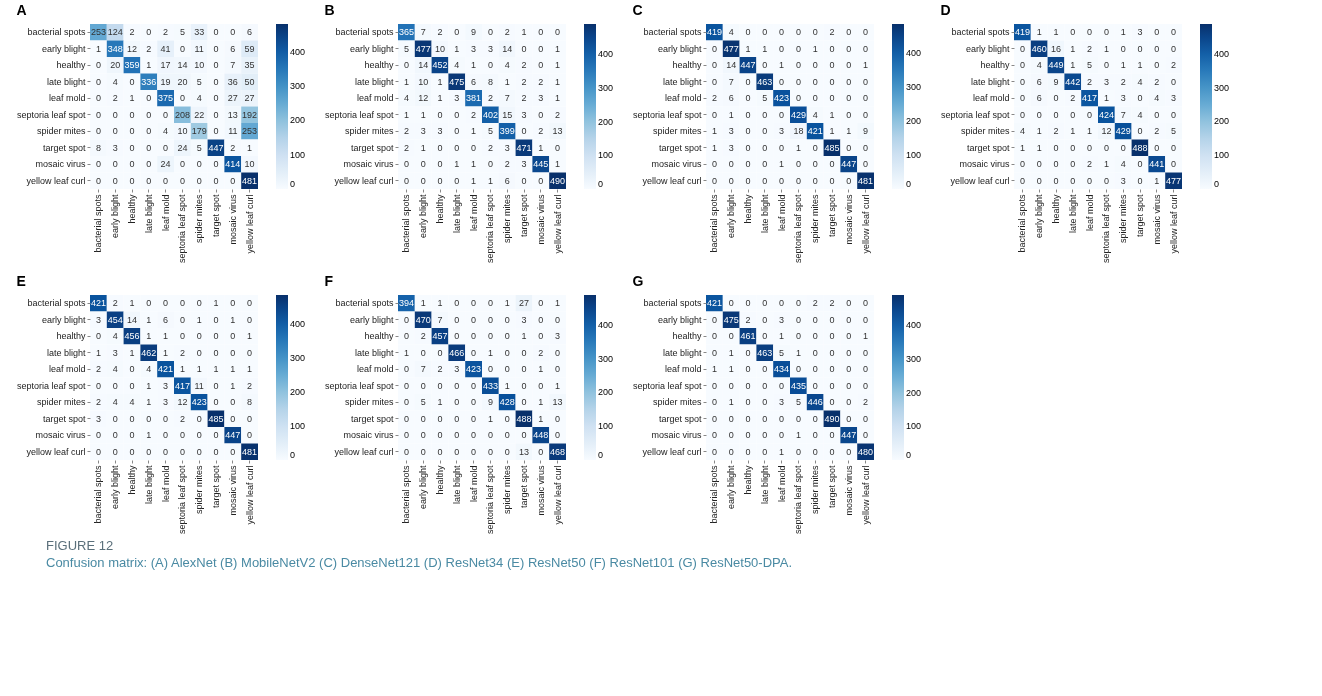 The image size is (1322, 696). What do you see at coordinates (507, 219) in the screenshot?
I see `x-tick-label: spider mites` at bounding box center [507, 219].